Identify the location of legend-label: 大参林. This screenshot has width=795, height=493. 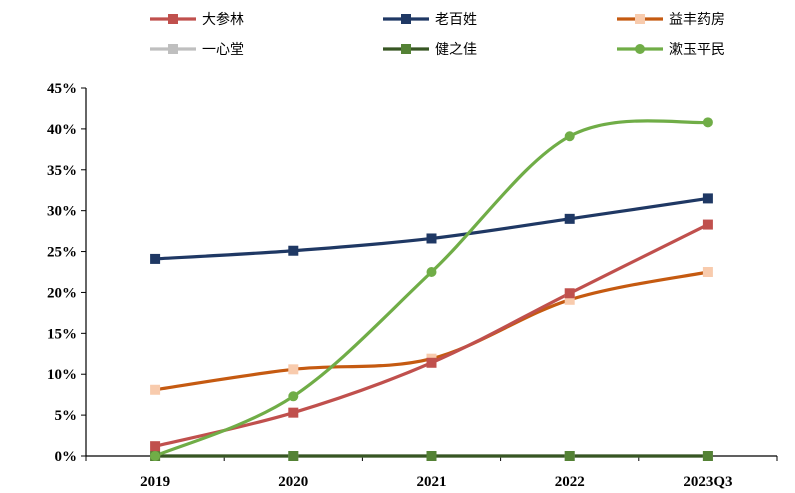
(223, 19).